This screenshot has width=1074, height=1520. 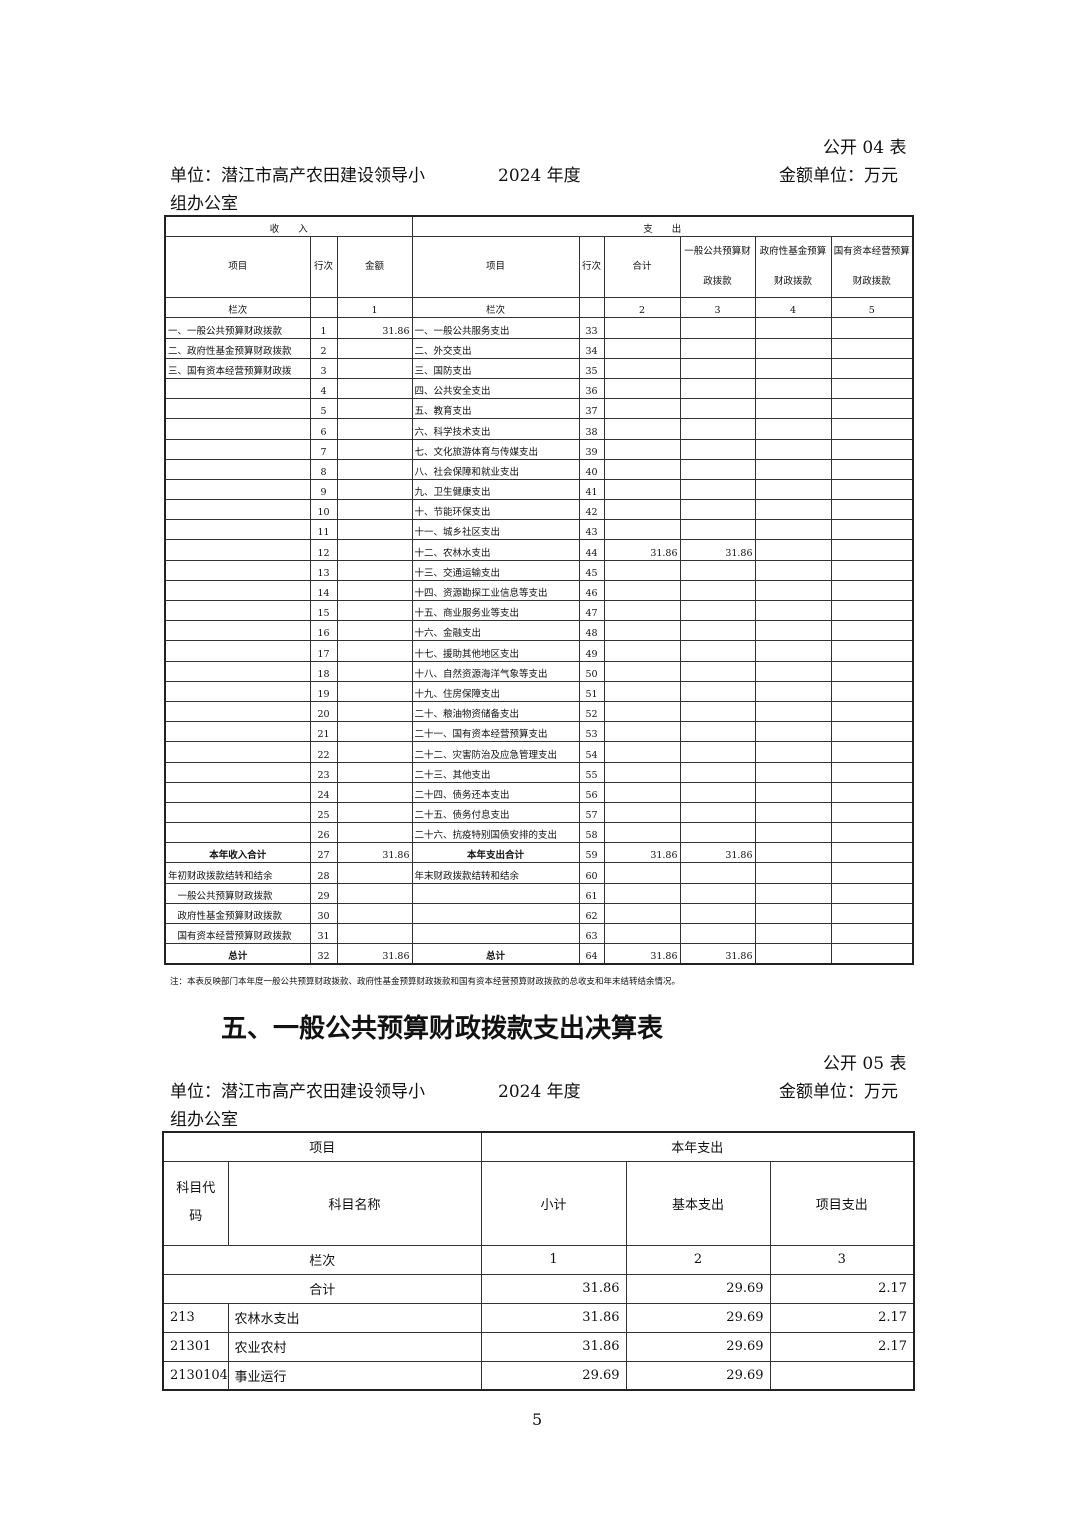 What do you see at coordinates (323, 732) in the screenshot?
I see `income-line: 21` at bounding box center [323, 732].